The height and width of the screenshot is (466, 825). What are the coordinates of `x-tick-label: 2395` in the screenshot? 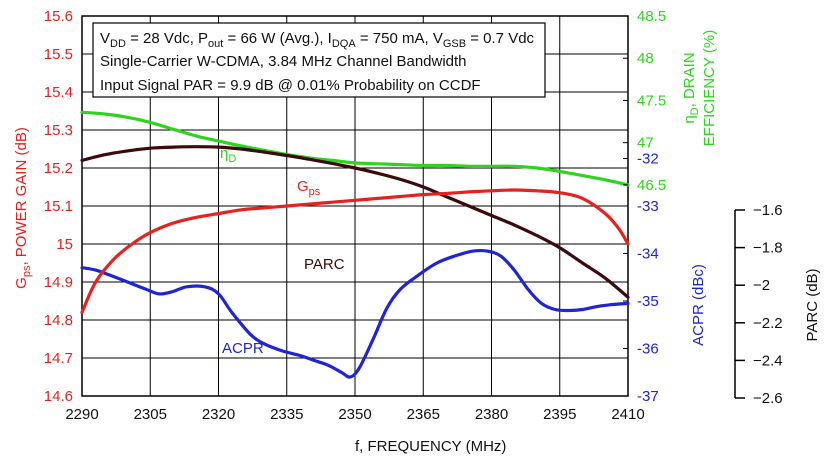 It's located at (559, 414).